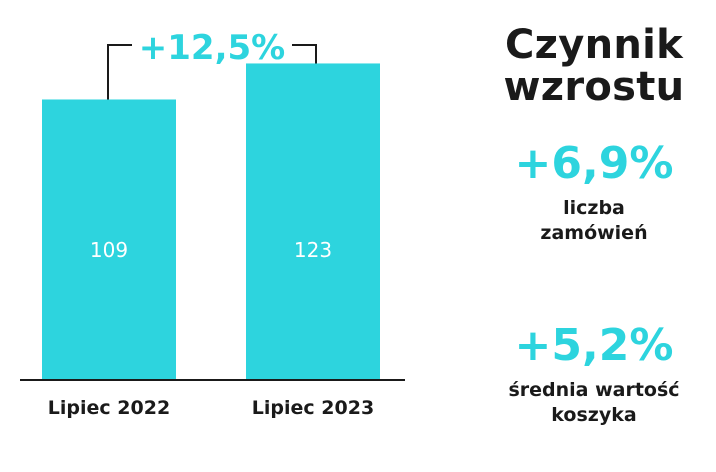 This screenshot has height=472, width=716. I want to click on growth-annotation-label: +12,5%, so click(212, 48).